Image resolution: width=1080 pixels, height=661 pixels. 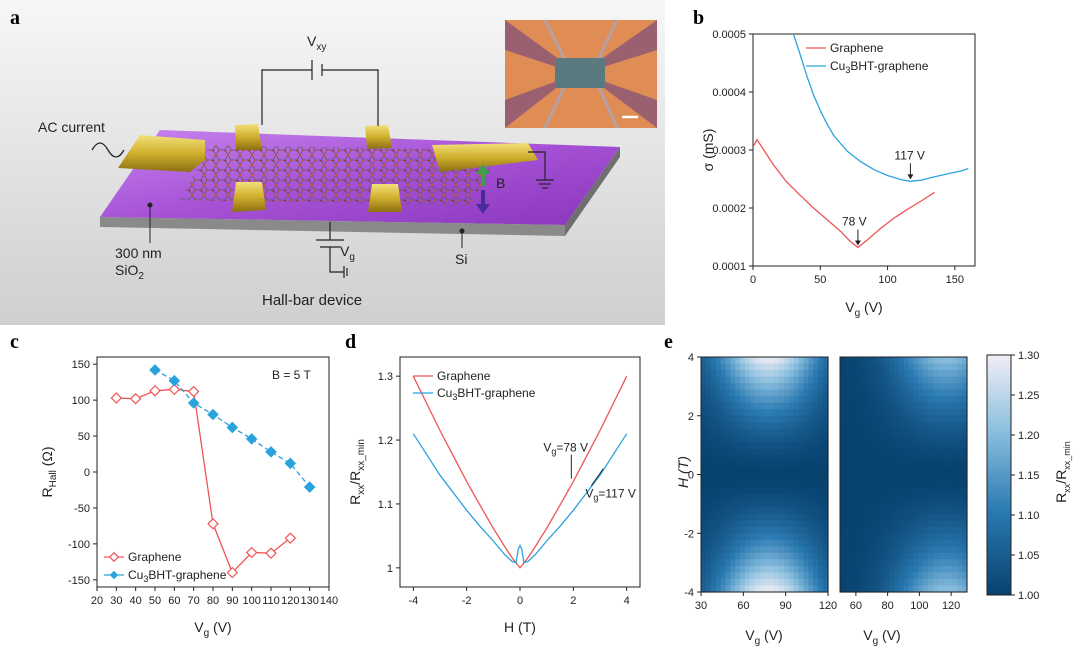 I want to click on ytick-label: -2, so click(x=689, y=534).